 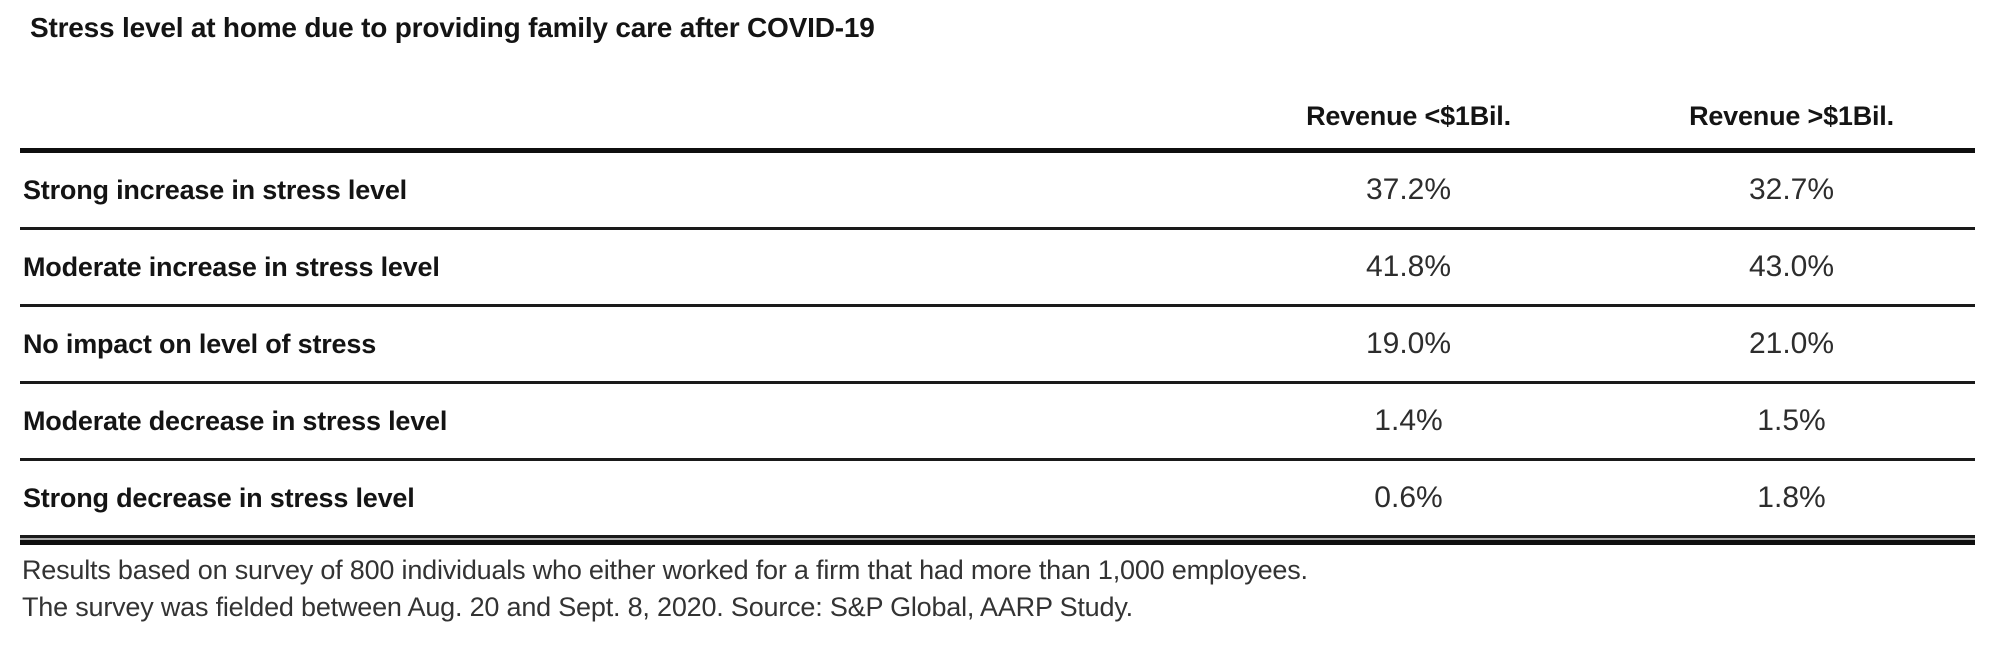 What do you see at coordinates (1791, 116) in the screenshot?
I see `column-header-revenue-over-1bil: Revenue >$1Bil.` at bounding box center [1791, 116].